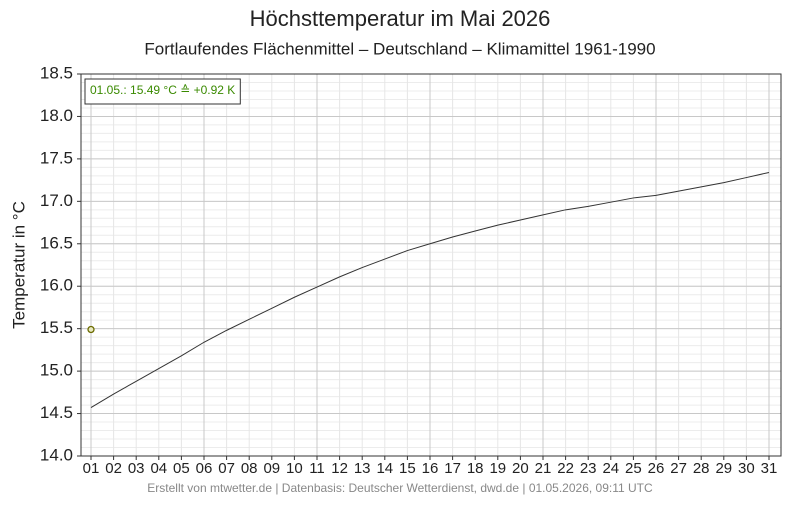  Describe the element at coordinates (678, 468) in the screenshot. I see `x-tick-label: 27` at that location.